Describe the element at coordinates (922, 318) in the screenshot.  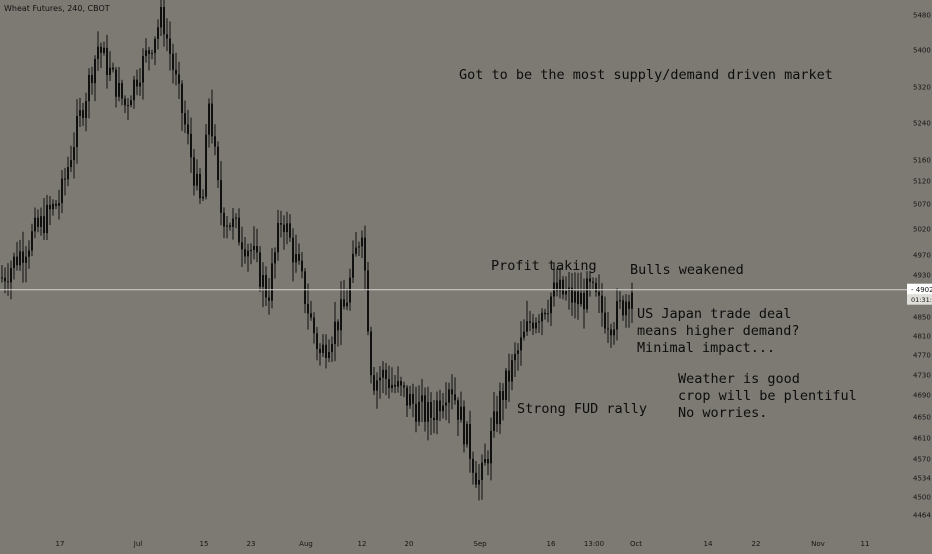
I see `y-tick-label: 4850` at that location.